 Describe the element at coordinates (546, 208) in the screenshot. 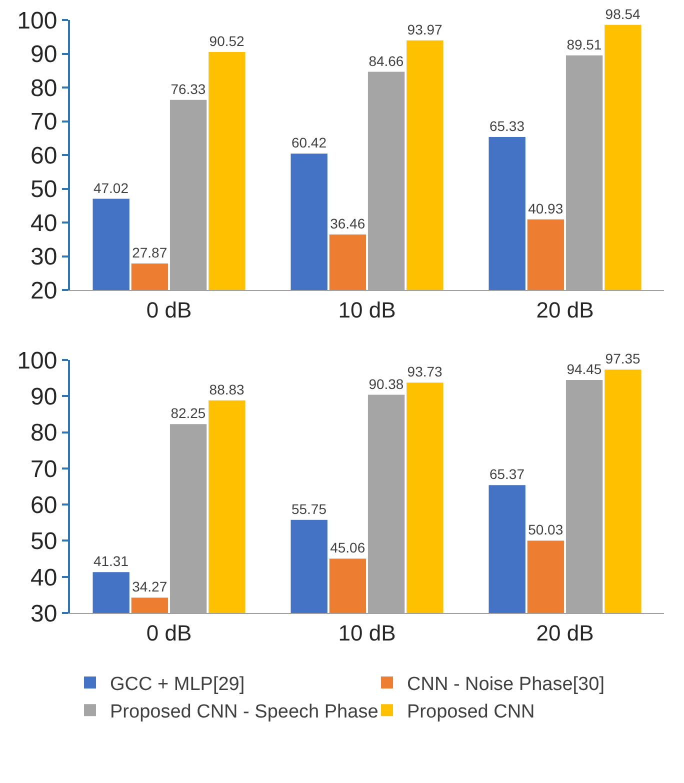

I see `data-label: 40.93` at that location.